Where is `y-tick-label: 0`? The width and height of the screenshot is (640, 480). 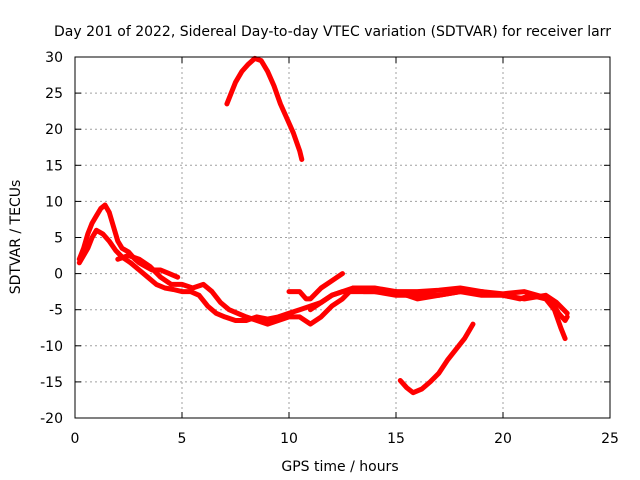 y-tick-label: 0 is located at coordinates (58, 275).